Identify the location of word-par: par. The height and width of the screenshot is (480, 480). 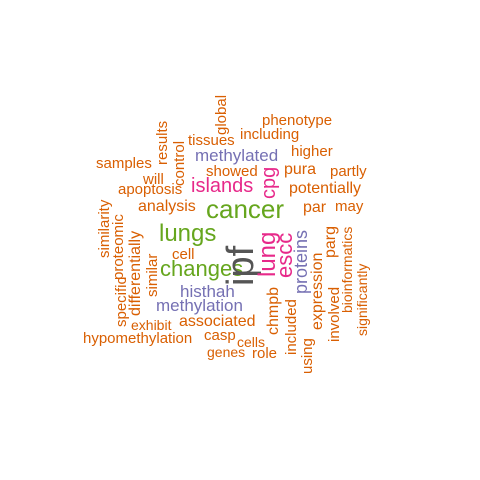
(315, 207).